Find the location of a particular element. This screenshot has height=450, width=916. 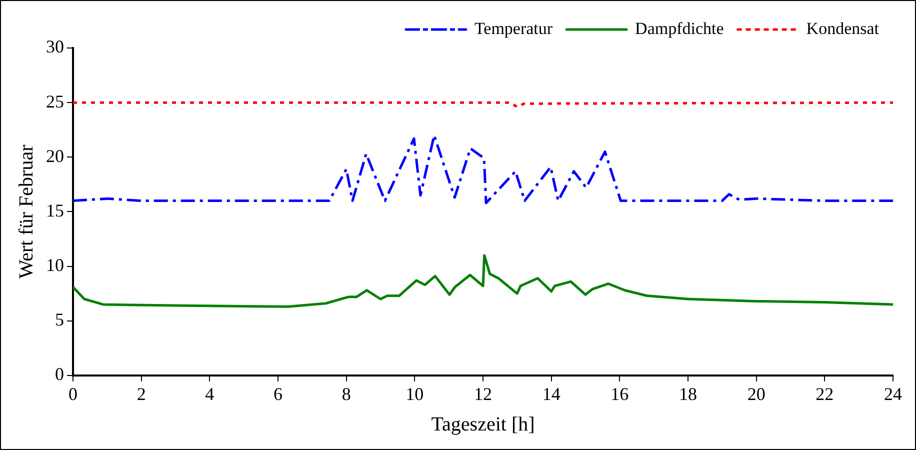

y-tick-label: 0 is located at coordinates (59, 374).